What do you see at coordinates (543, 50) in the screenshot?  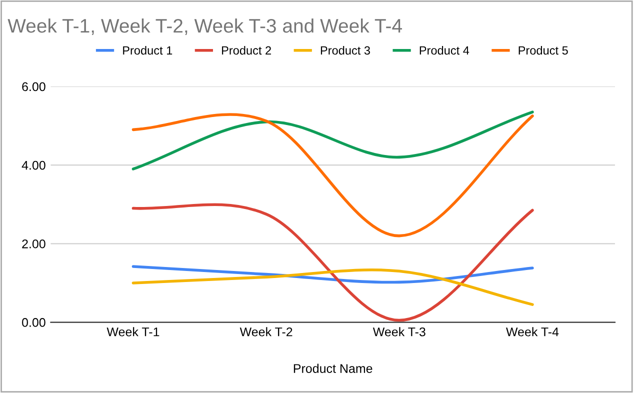 I see `legend-label: Product 5` at bounding box center [543, 50].